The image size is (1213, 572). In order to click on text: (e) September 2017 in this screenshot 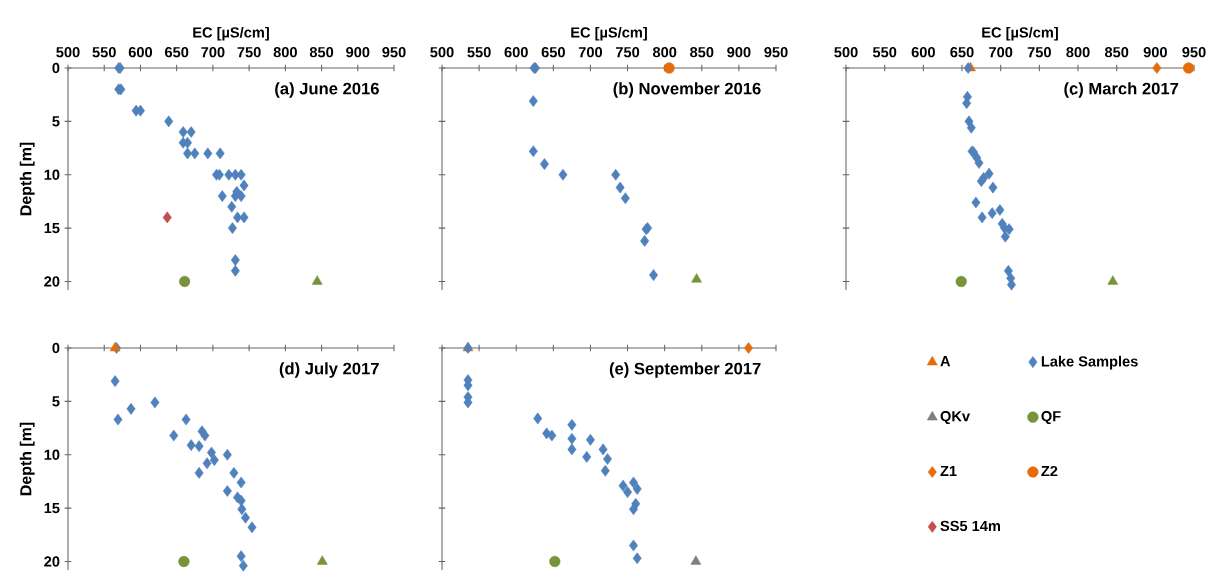, I will do `click(685, 370)`.